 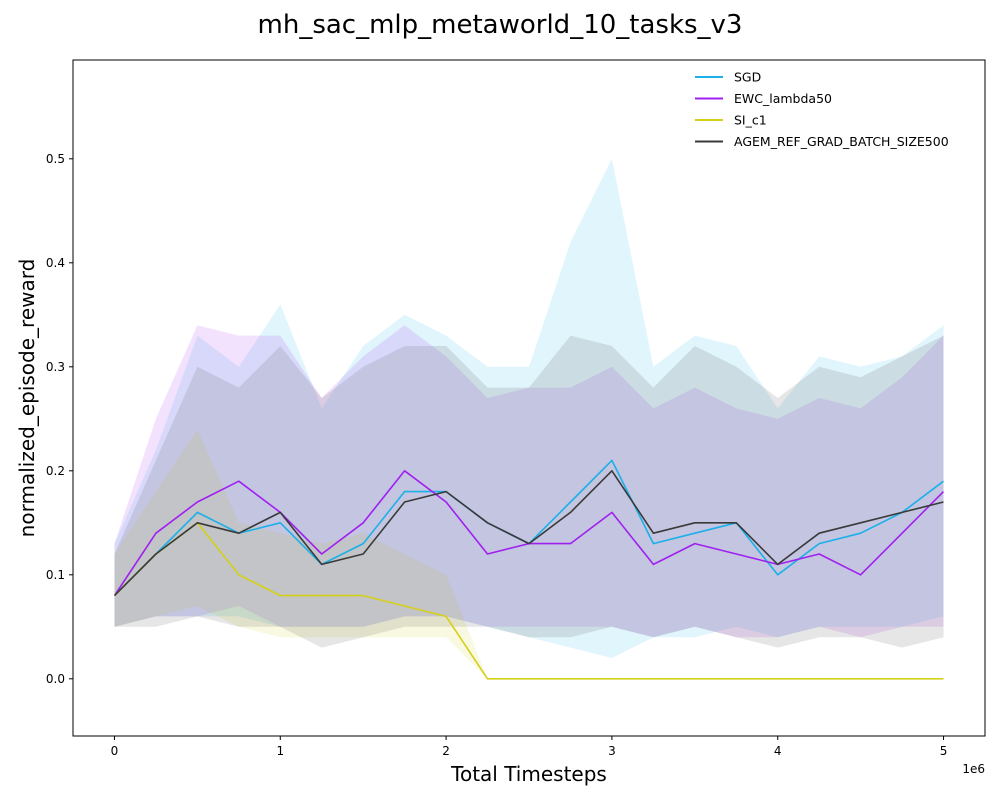 I want to click on x-offset-label: 1e6, so click(x=973, y=769).